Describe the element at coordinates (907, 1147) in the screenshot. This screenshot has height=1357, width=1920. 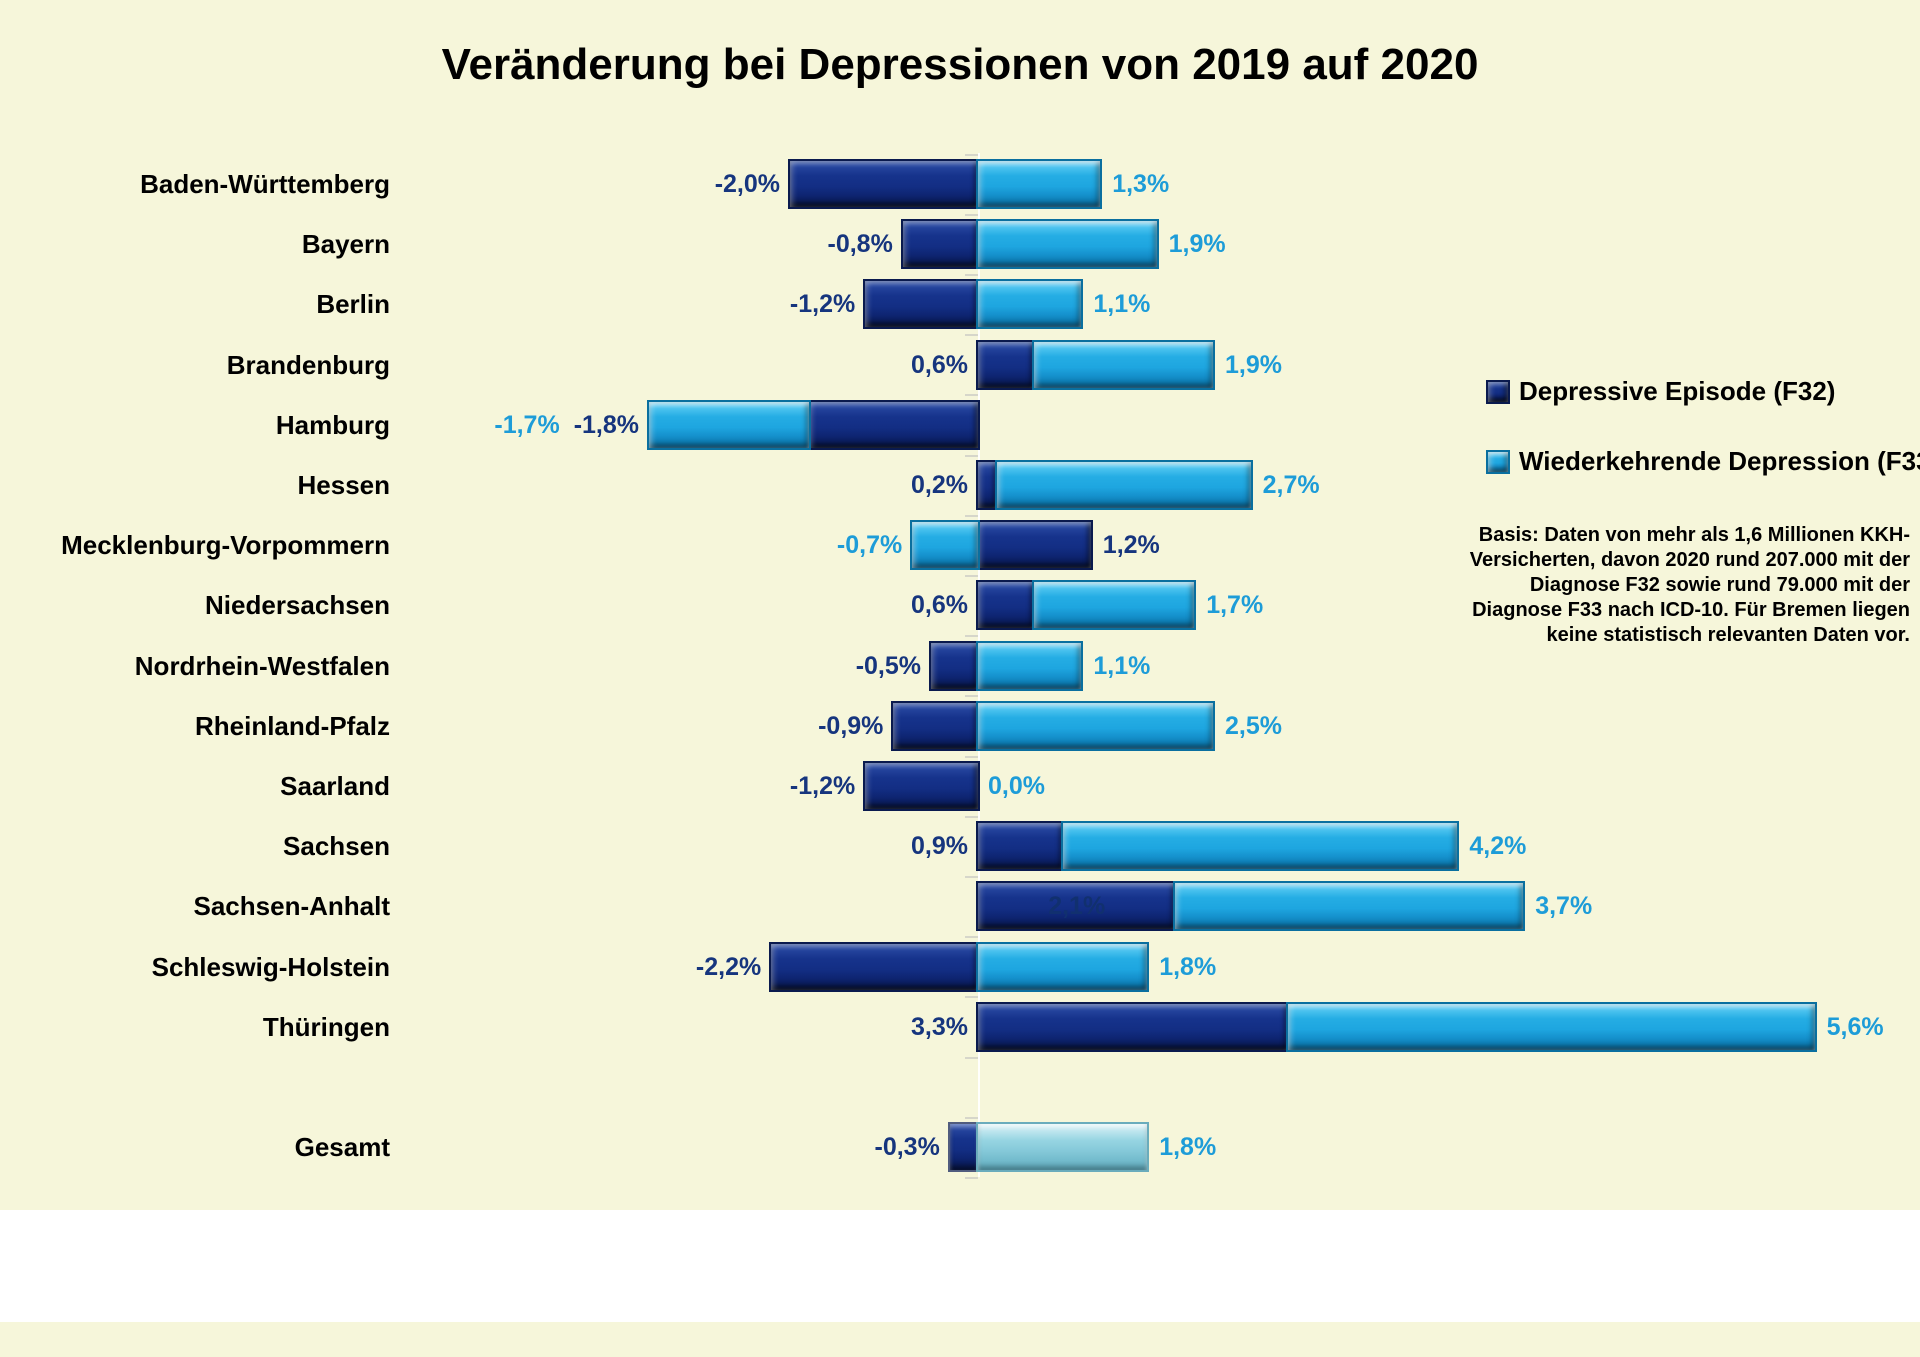
I see `value-f32: -0,3%` at that location.